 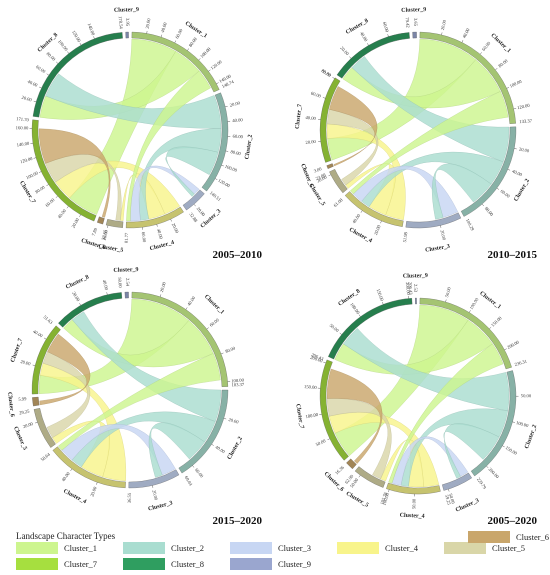 What do you see at coordinates (238, 384) in the screenshot?
I see `sector-end-label: 103.37` at bounding box center [238, 384].